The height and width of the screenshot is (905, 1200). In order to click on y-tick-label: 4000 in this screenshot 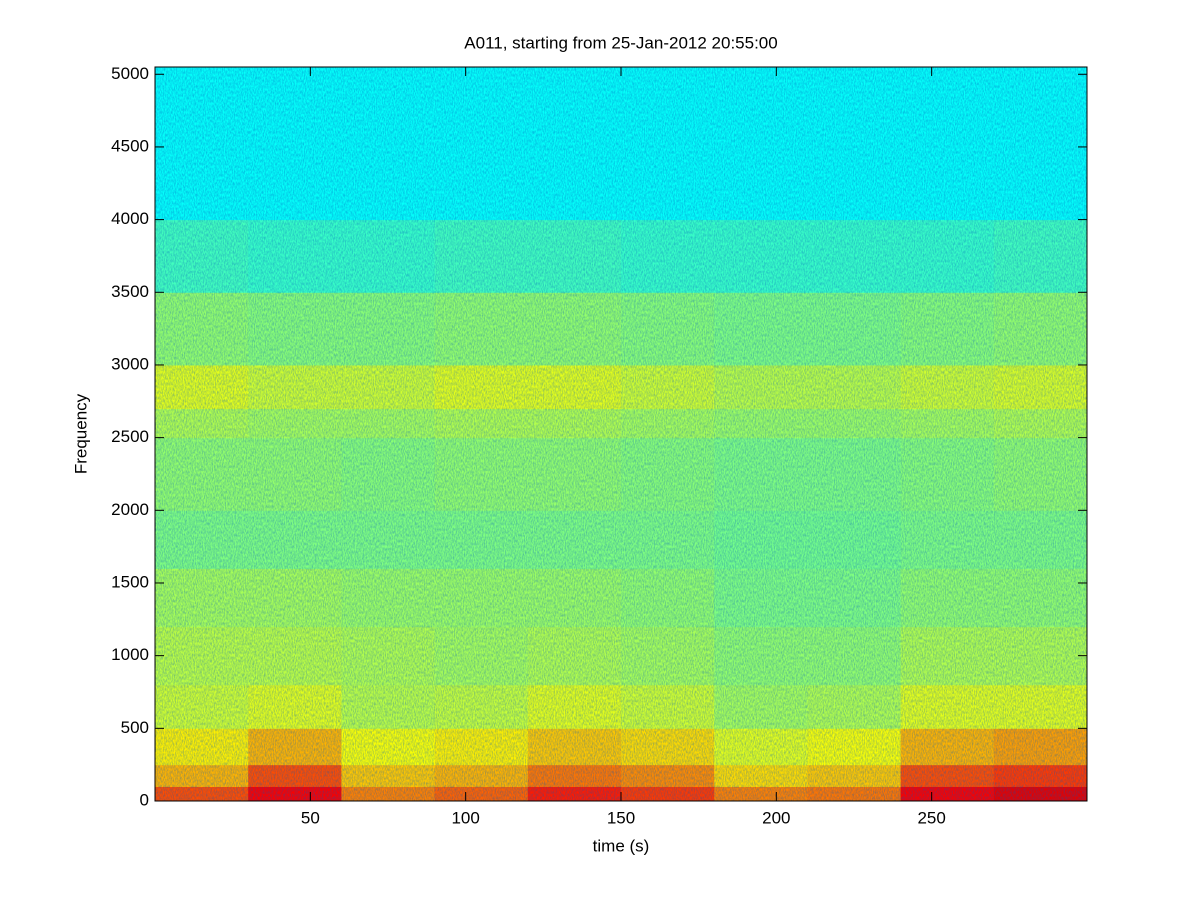, I will do `click(130, 218)`.